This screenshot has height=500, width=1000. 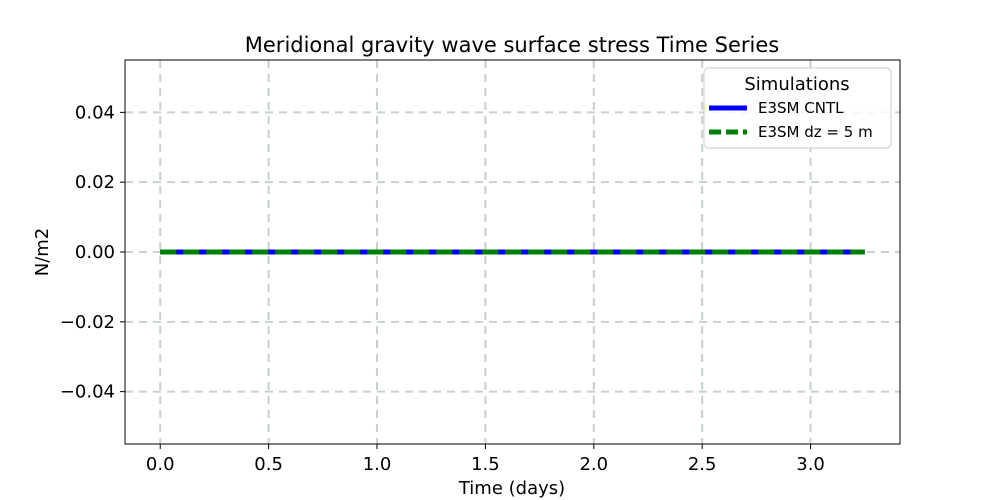 What do you see at coordinates (702, 464) in the screenshot?
I see `x-tick-label: 2.5` at bounding box center [702, 464].